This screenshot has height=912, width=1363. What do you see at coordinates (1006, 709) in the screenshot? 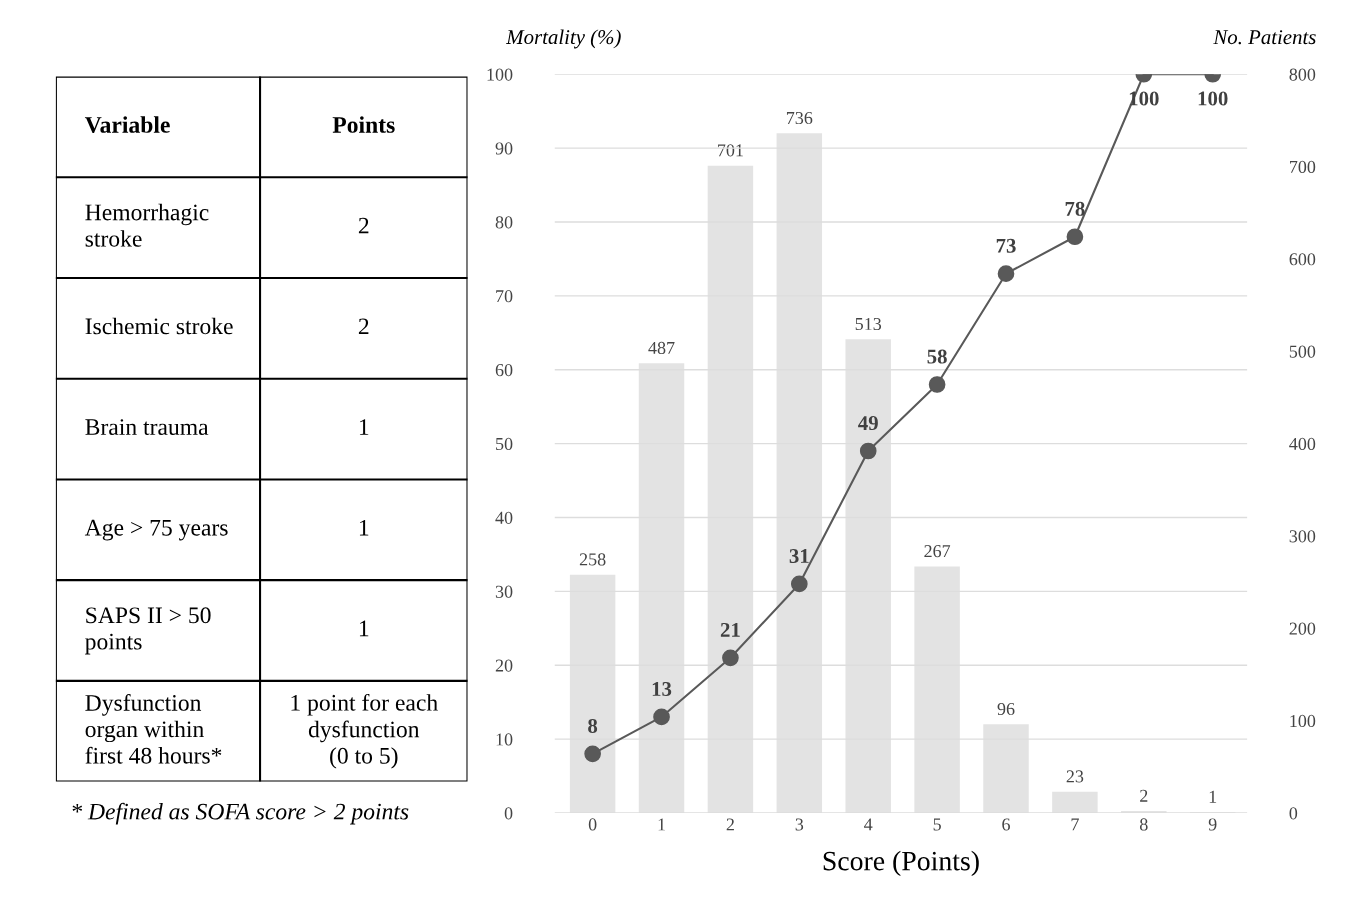
I see `data-label: 96` at bounding box center [1006, 709].